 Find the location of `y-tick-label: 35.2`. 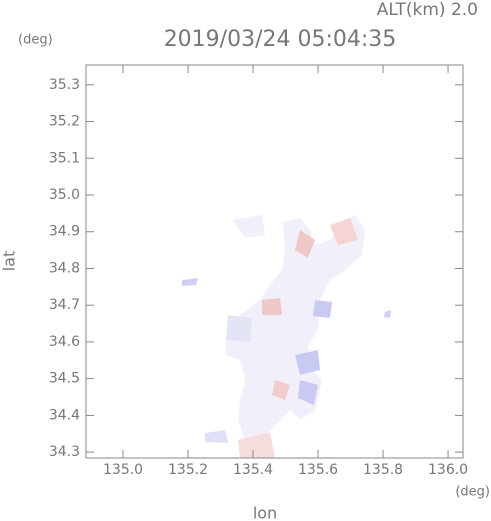

y-tick-label: 35.2 is located at coordinates (64, 122).